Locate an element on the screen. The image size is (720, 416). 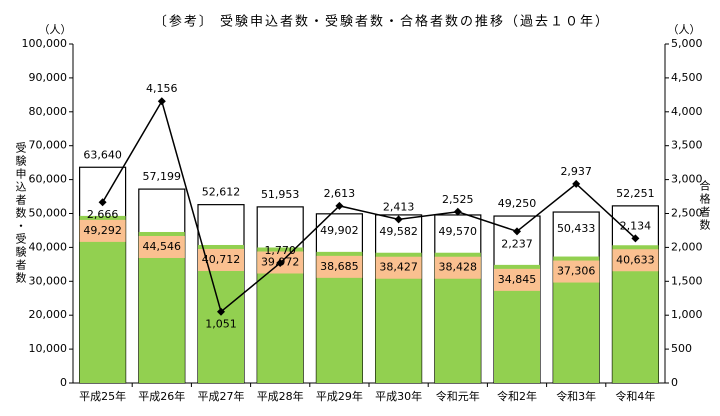
bar-value-label: 40,633 is located at coordinates (635, 259).